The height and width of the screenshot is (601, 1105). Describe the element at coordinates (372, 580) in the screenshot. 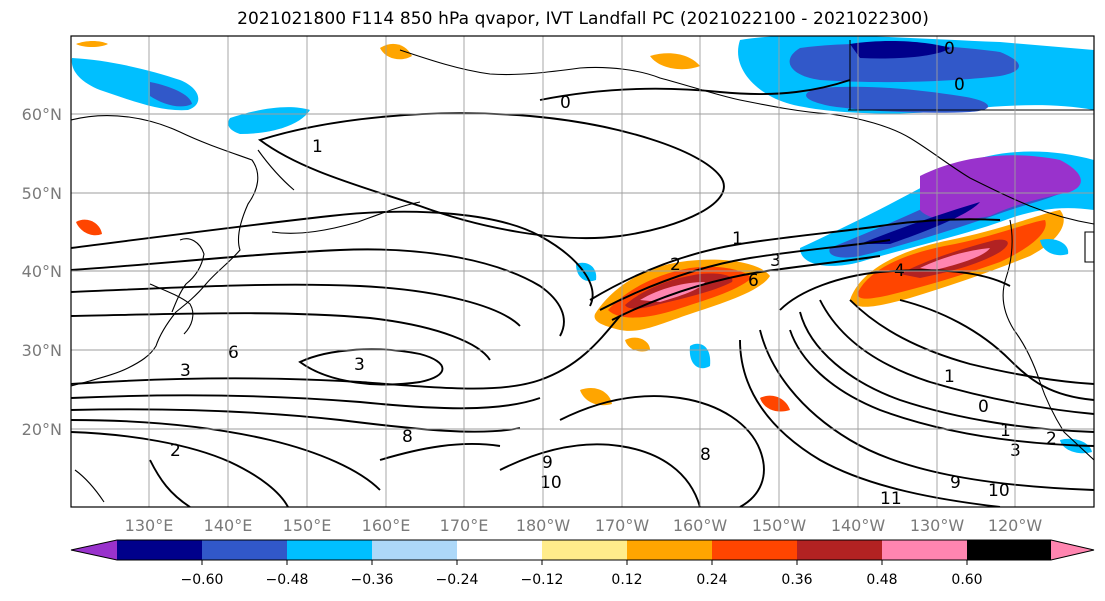

I see `colorbar-tick-label: −0.36` at that location.